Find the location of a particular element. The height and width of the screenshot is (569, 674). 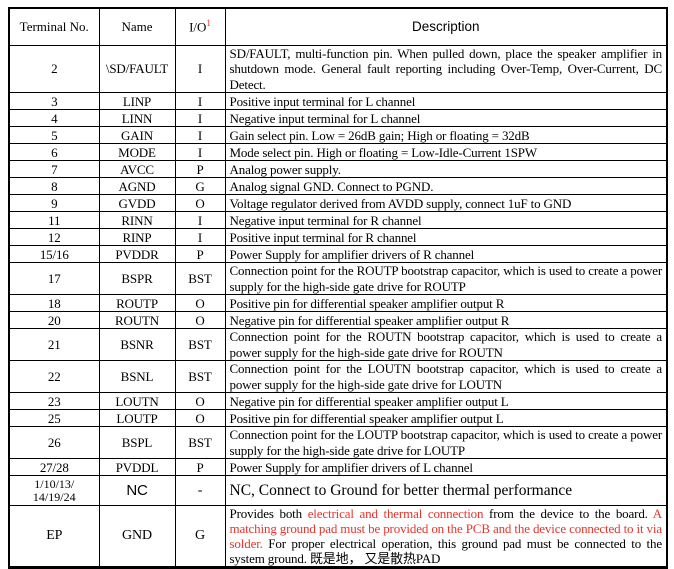

description-cell: Positive input terminal for L channel is located at coordinates (446, 101).